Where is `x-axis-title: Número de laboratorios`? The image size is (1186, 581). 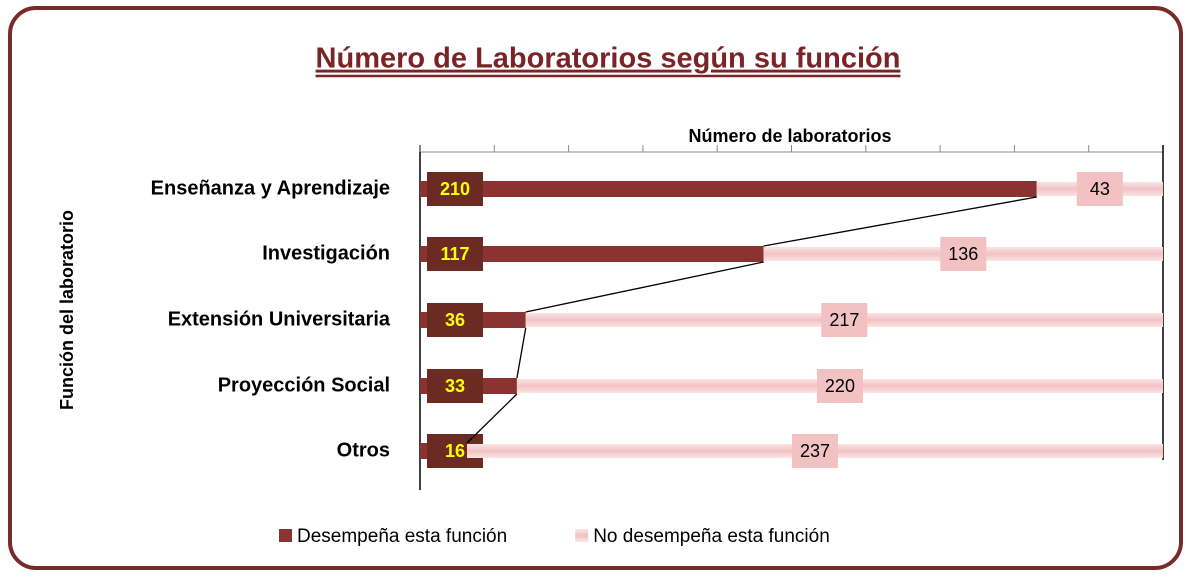 x-axis-title: Número de laboratorios is located at coordinates (789, 136).